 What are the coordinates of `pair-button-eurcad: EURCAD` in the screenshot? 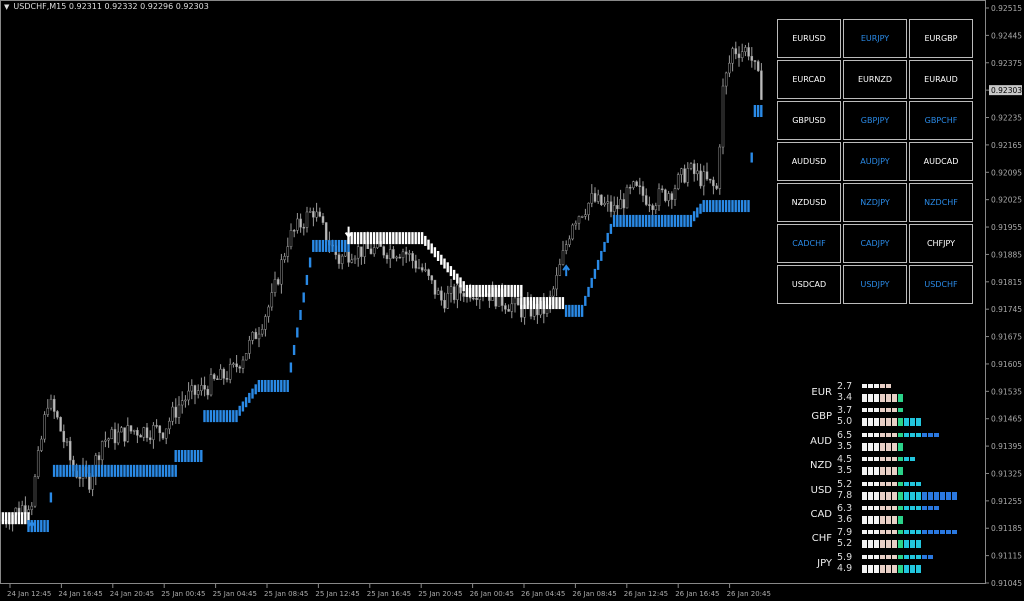 It's located at (809, 79).